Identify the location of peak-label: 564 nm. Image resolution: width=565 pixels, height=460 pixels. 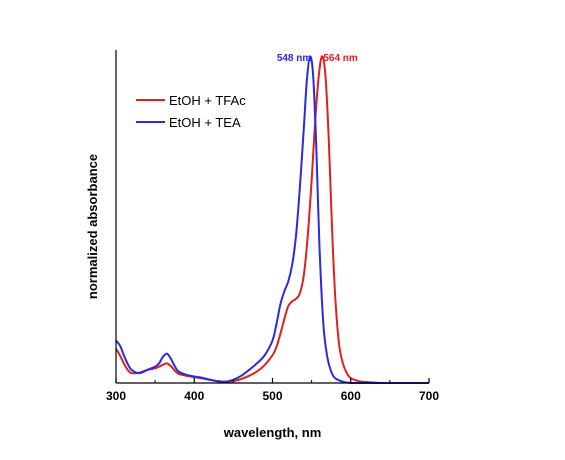
(340, 58).